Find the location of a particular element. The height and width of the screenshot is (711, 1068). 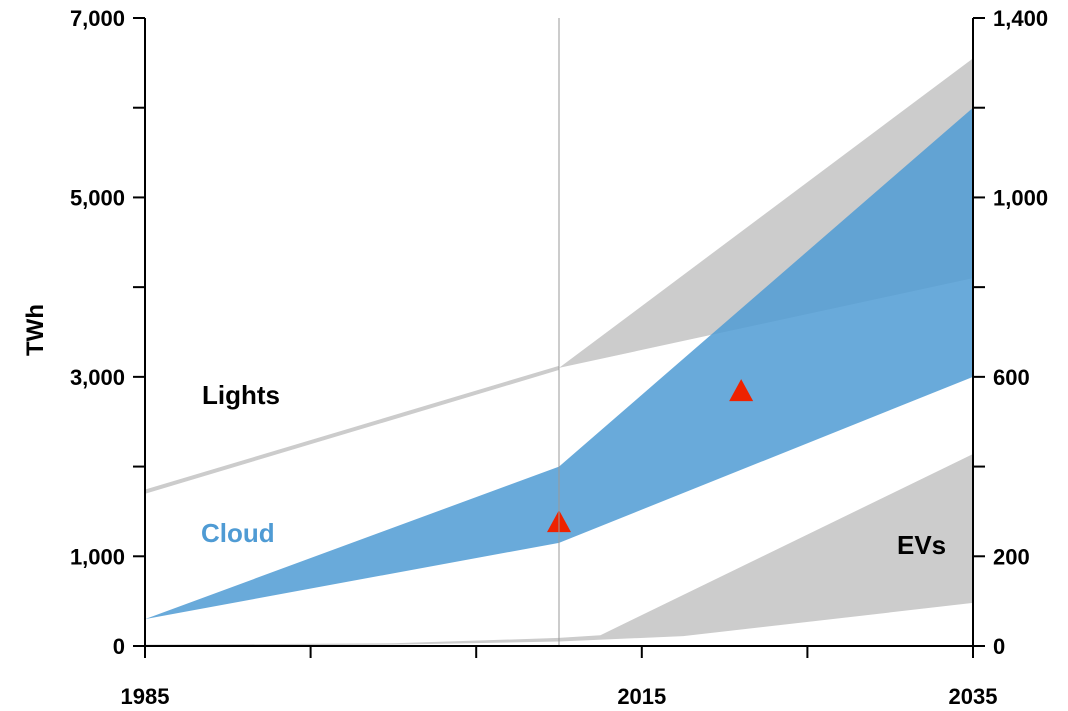

y-right-tick-label: 1,000 is located at coordinates (1020, 197).